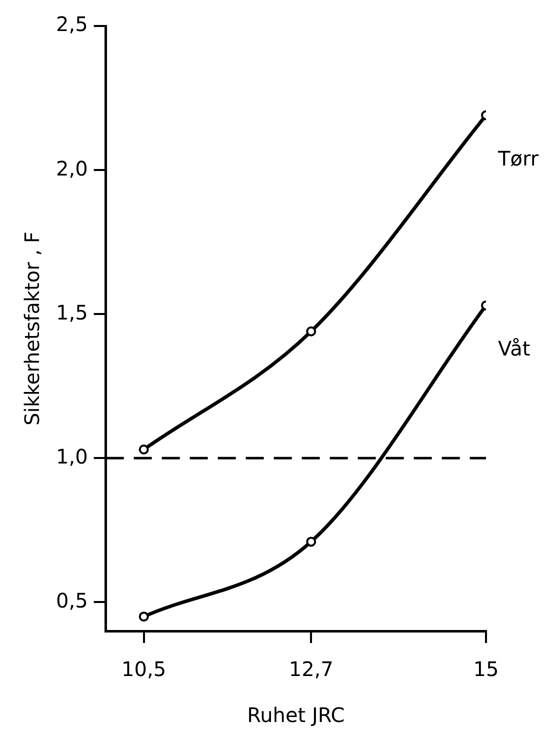 The image size is (554, 751). What do you see at coordinates (32, 329) in the screenshot?
I see `y-axis-title: Sikkerhetsfaktor , F` at bounding box center [32, 329].